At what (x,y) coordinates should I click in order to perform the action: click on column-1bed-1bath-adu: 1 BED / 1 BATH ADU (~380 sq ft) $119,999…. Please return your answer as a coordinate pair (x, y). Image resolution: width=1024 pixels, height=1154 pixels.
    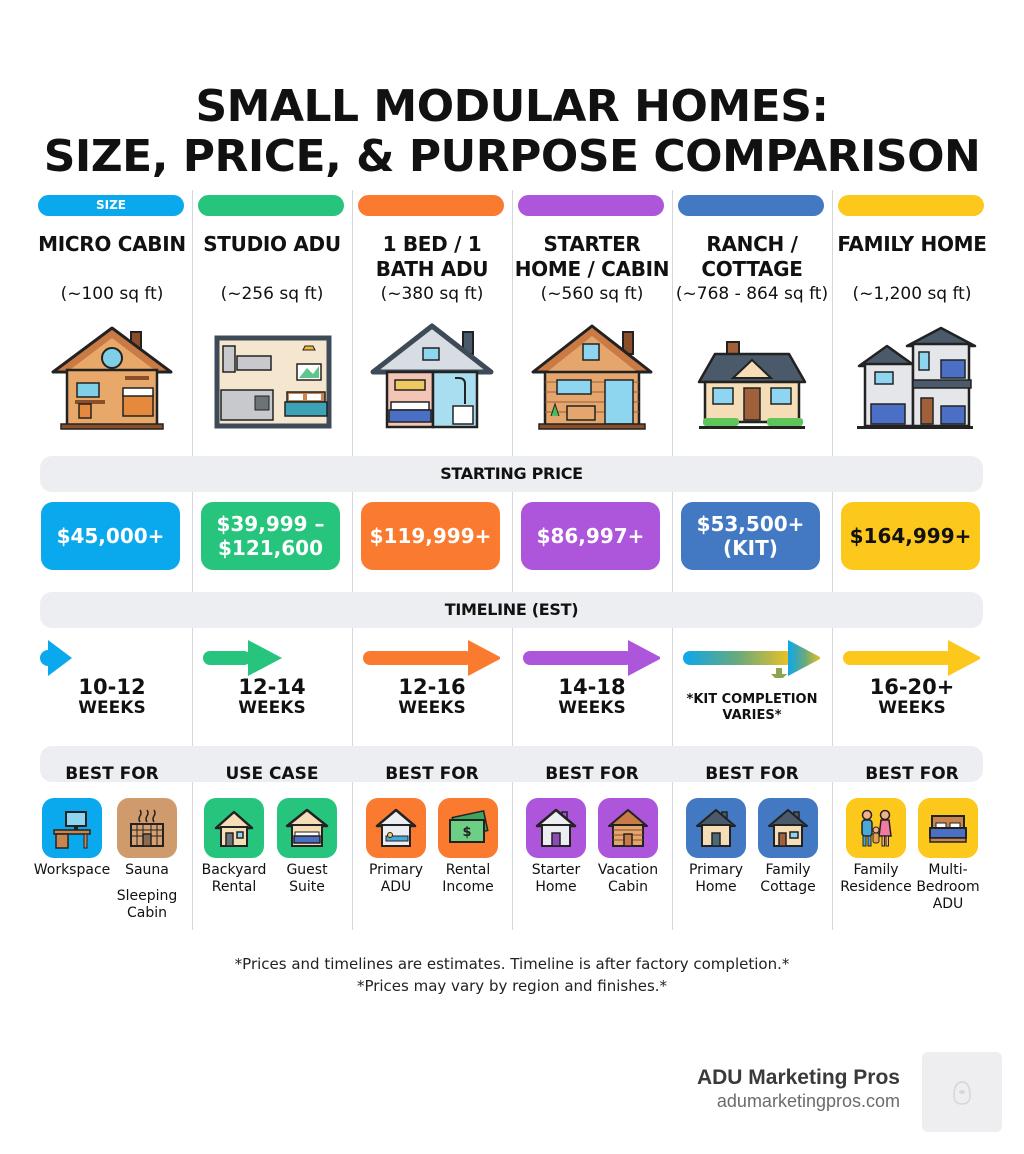
    Looking at the image, I should click on (432, 560).